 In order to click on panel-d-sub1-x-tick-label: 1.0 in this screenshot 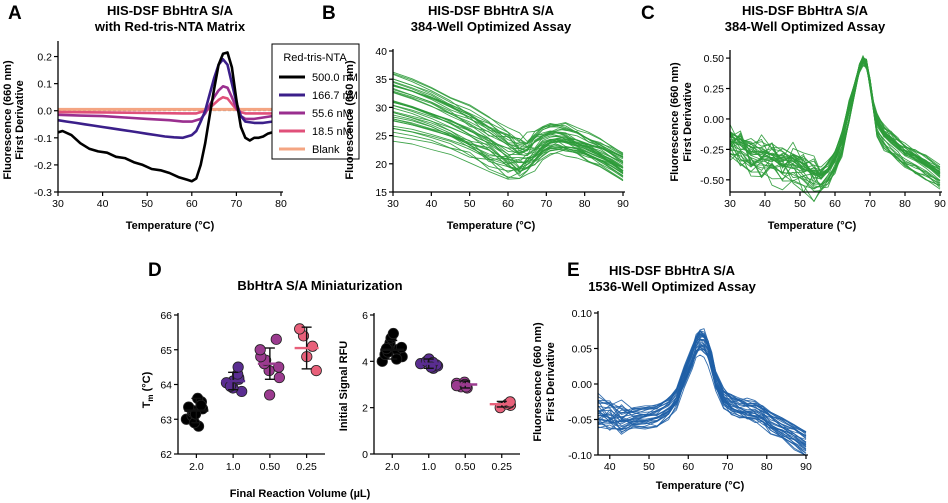, I will do `click(428, 467)`.